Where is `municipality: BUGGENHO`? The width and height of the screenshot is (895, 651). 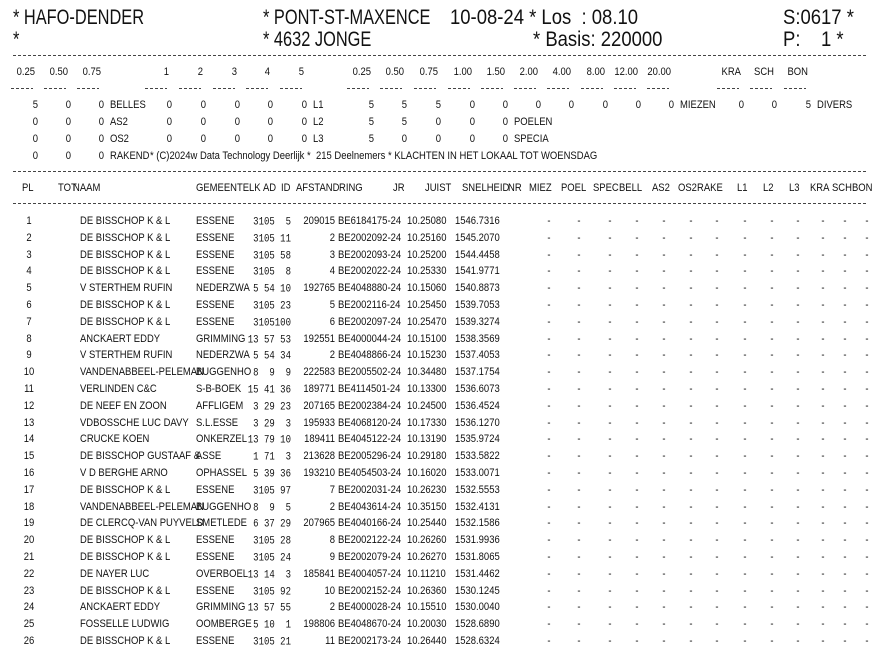
municipality: BUGGENHO is located at coordinates (224, 506).